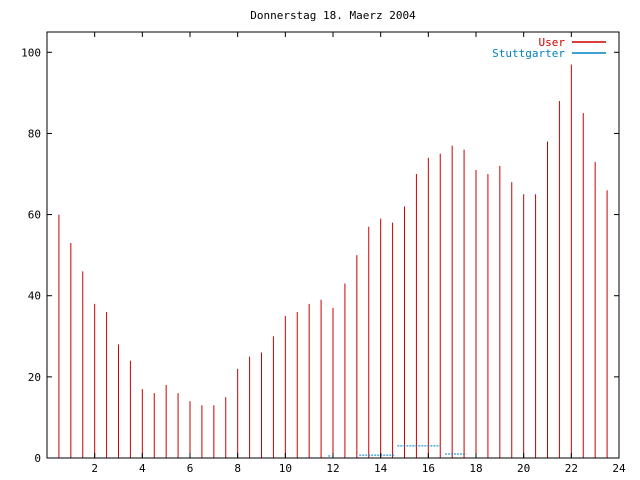 The width and height of the screenshot is (640, 480). What do you see at coordinates (37, 458) in the screenshot?
I see `y-tick-label: 0` at bounding box center [37, 458].